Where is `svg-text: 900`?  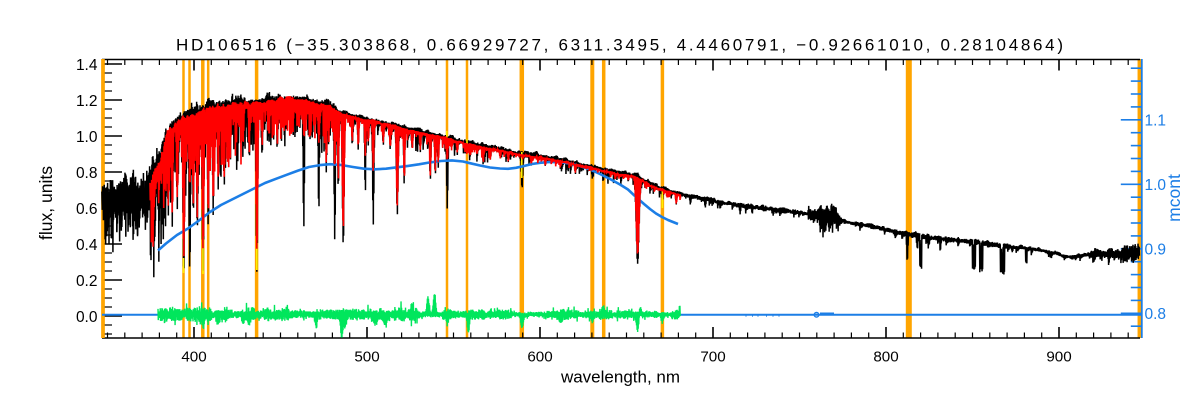 svg-text: 900 is located at coordinates (1058, 357).